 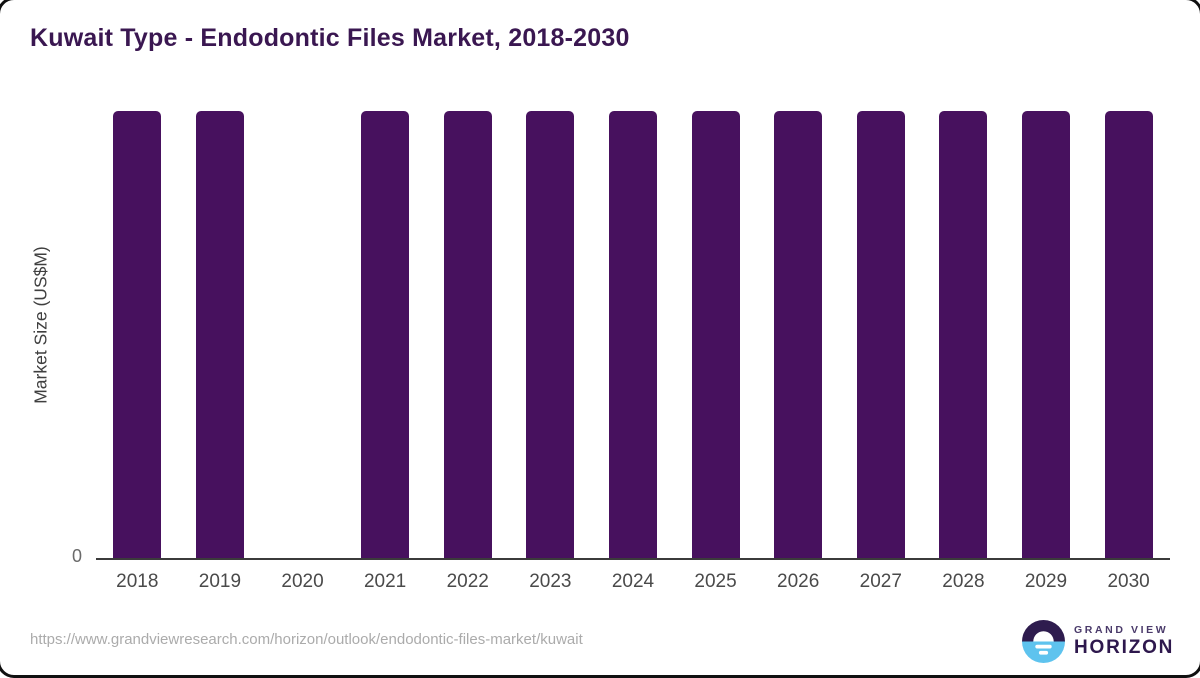 I want to click on bar-2025, so click(x=715, y=334).